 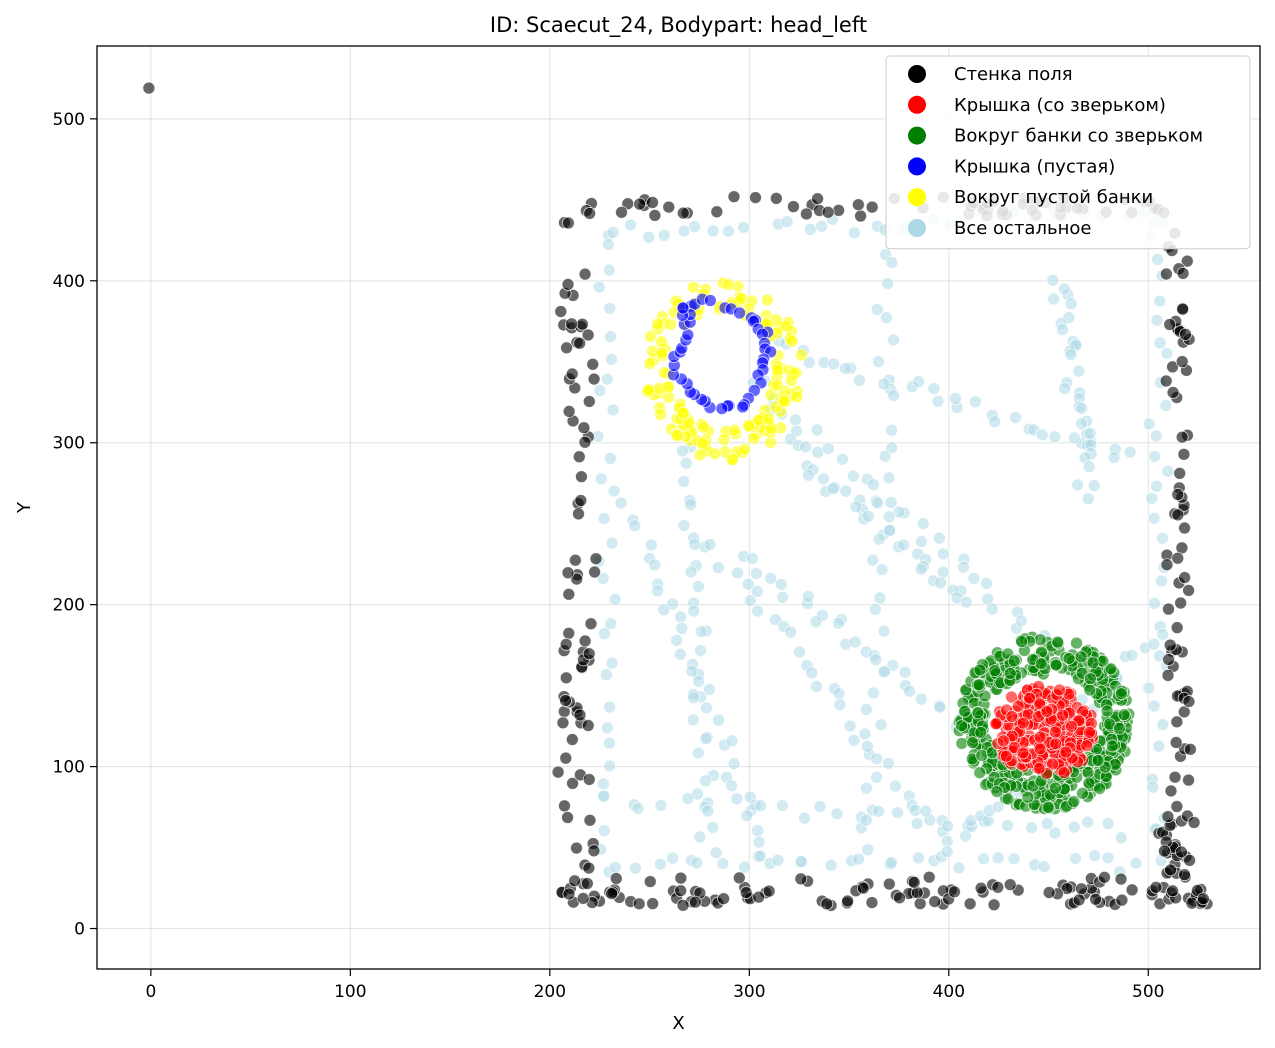 I want to click on legend-box, so click(x=1068, y=152).